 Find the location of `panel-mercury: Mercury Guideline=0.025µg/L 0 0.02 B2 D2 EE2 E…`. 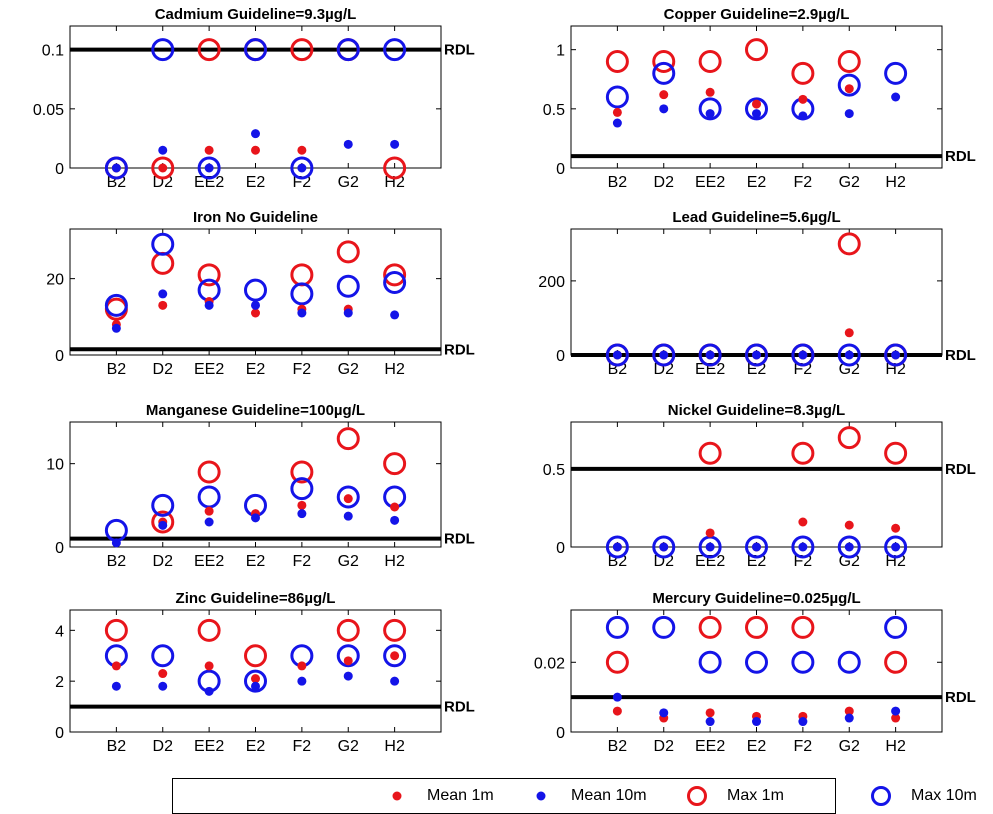

panel-mercury: Mercury Guideline=0.025µg/L 0 0.02 B2 D2 EE2 E… is located at coordinates (755, 672).